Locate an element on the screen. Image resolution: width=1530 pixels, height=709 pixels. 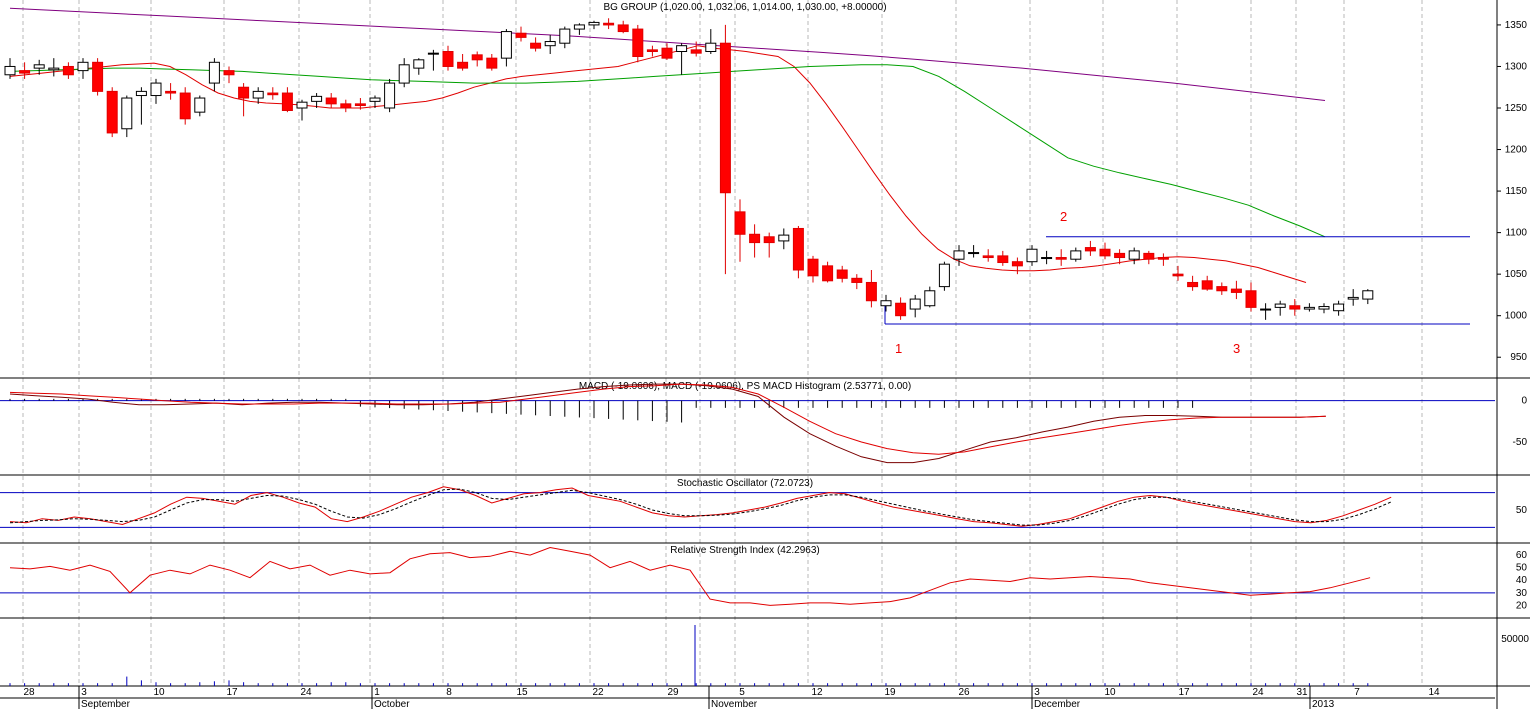
x-day-label: 14 is located at coordinates (1434, 692).